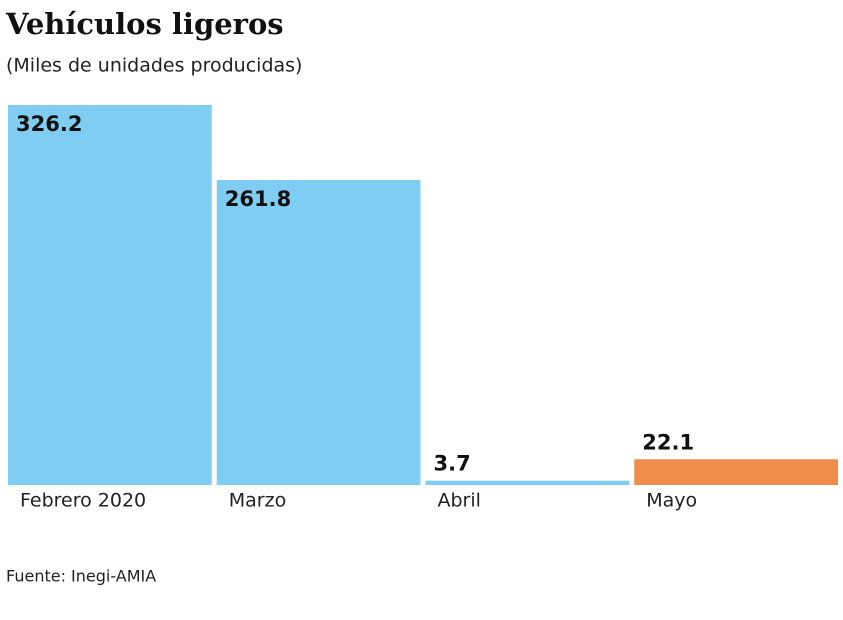 This screenshot has width=843, height=620. Describe the element at coordinates (83, 501) in the screenshot. I see `x-tick-label: Febrero 2020` at that location.